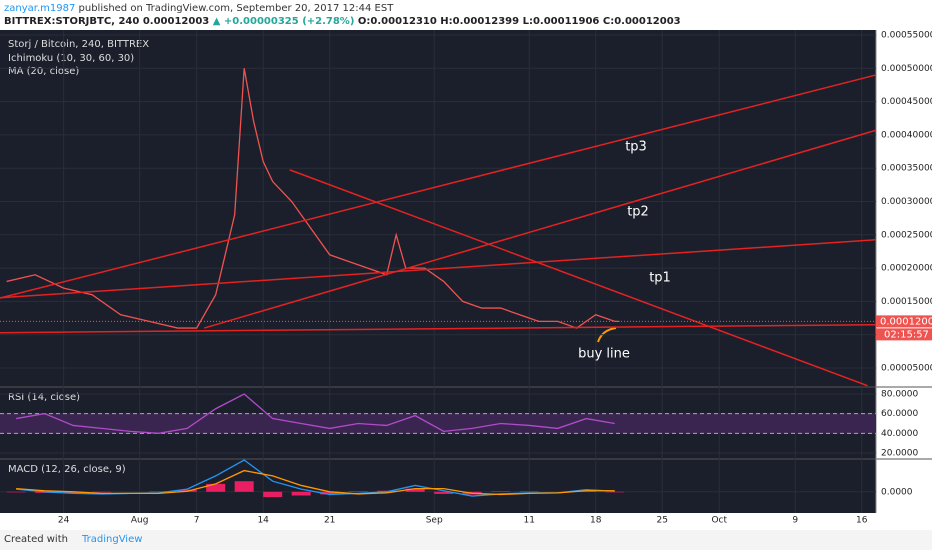  Describe the element at coordinates (176, 21) in the screenshot. I see `last: 0.00012003` at that location.